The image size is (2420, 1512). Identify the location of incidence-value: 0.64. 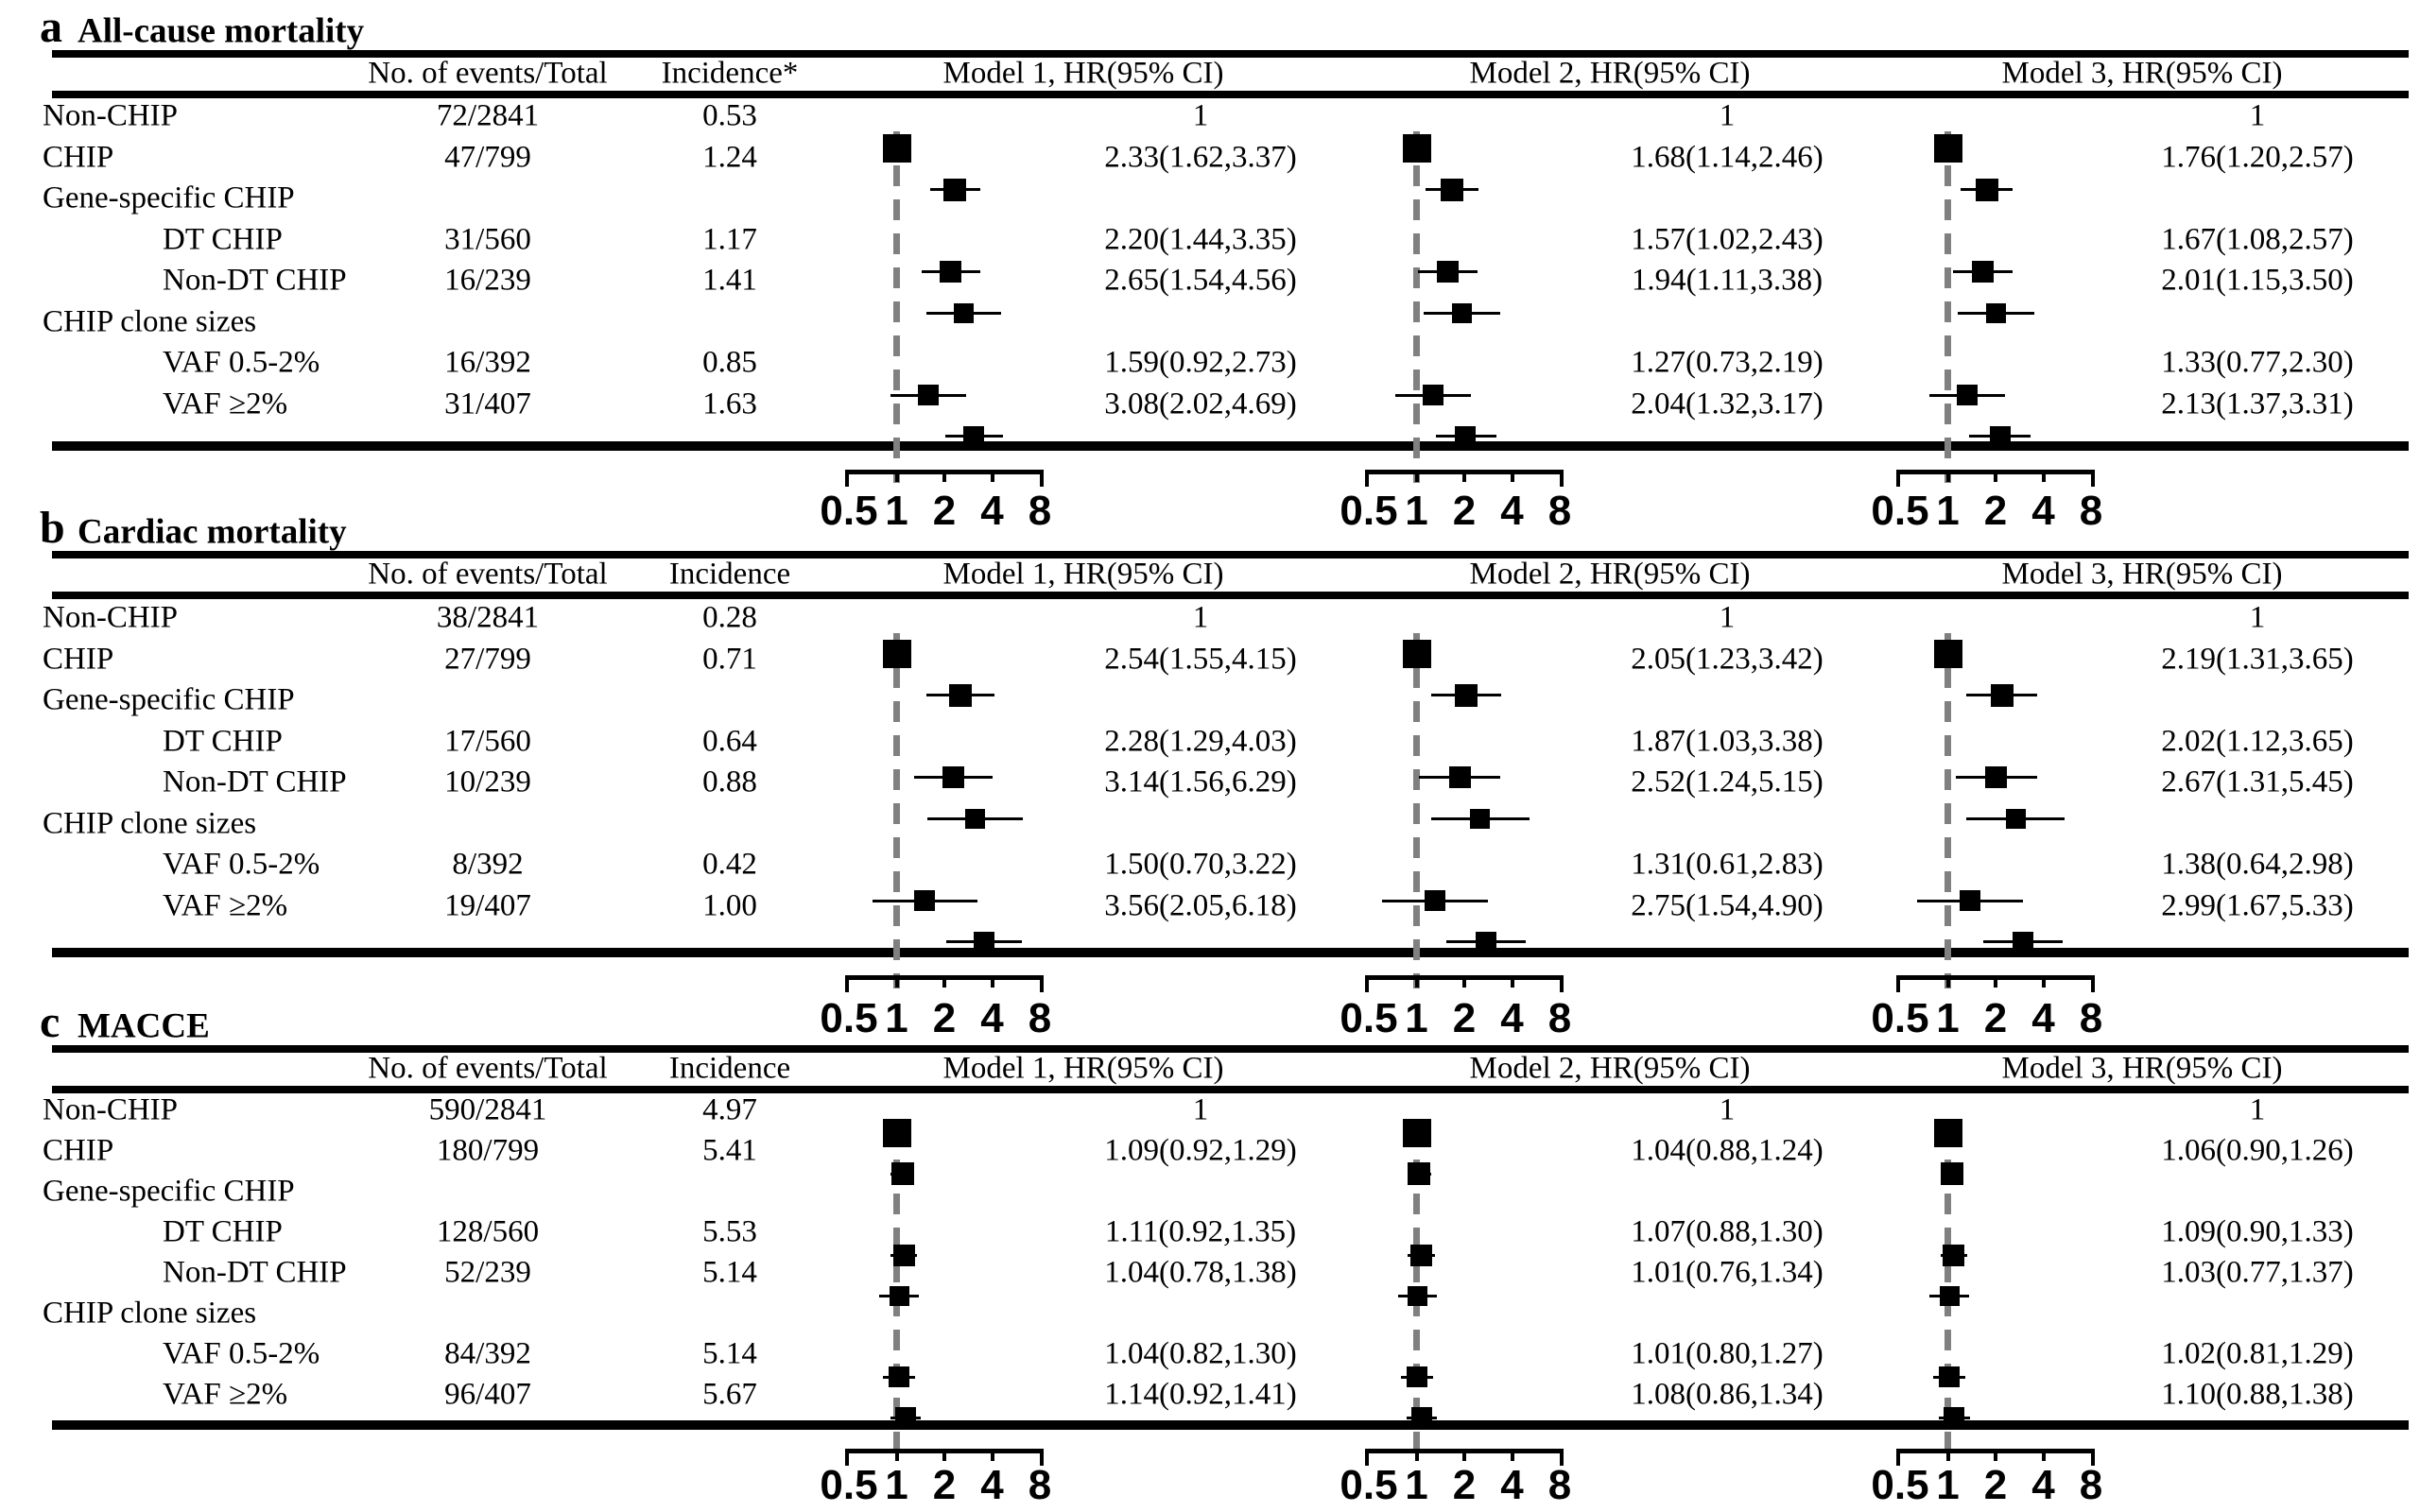
(729, 741).